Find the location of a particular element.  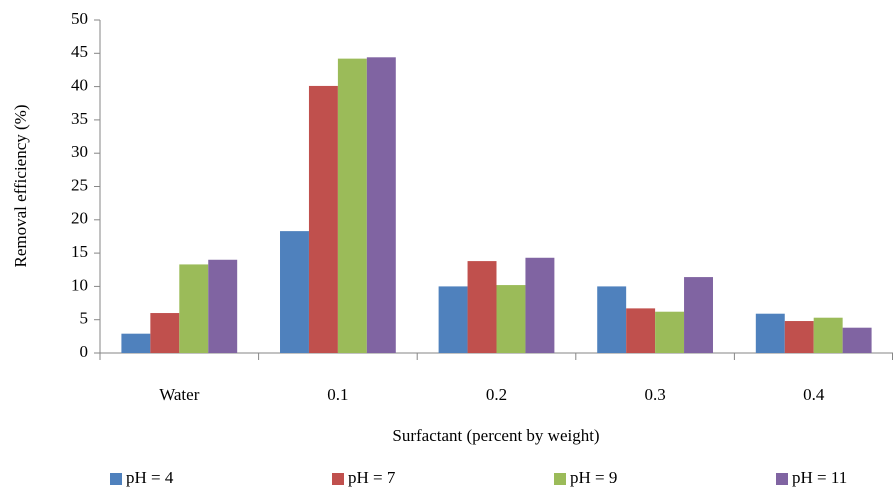

x-tick-label: 0.3 is located at coordinates (654, 394).